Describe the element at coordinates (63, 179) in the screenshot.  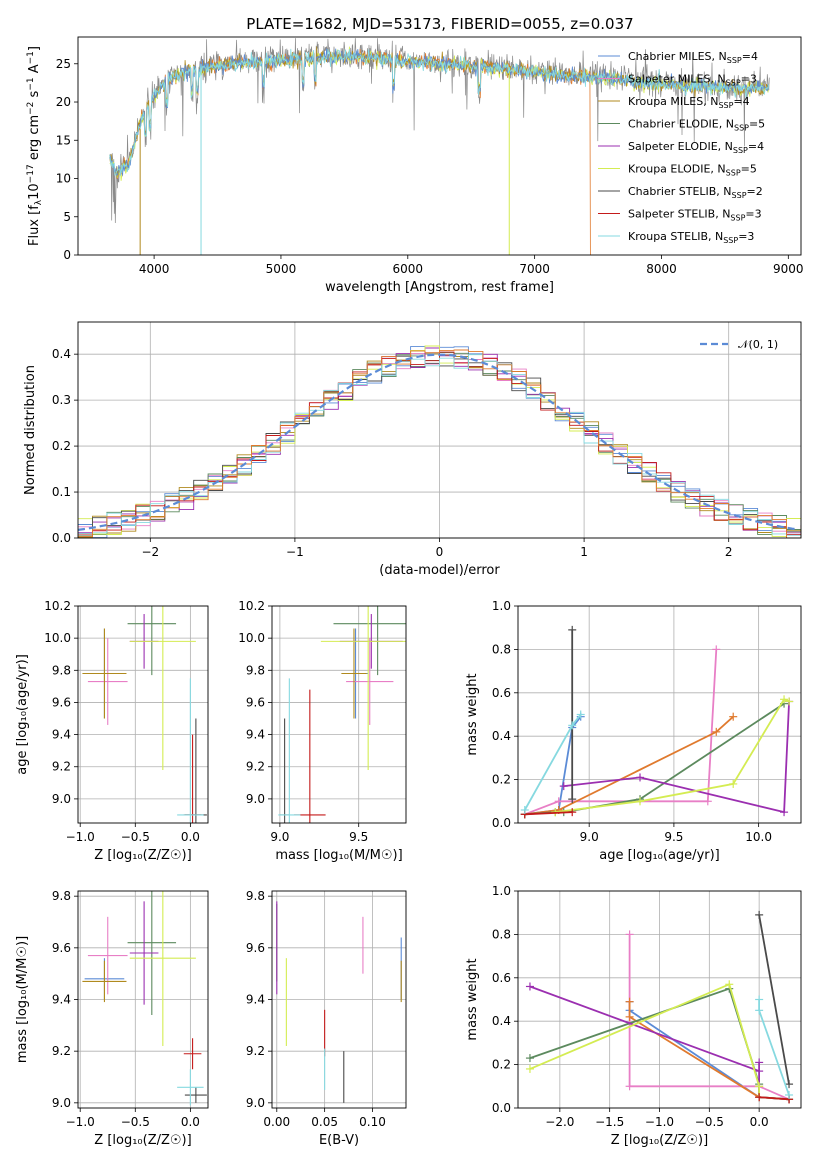
I see `y-tick-label: 10` at that location.